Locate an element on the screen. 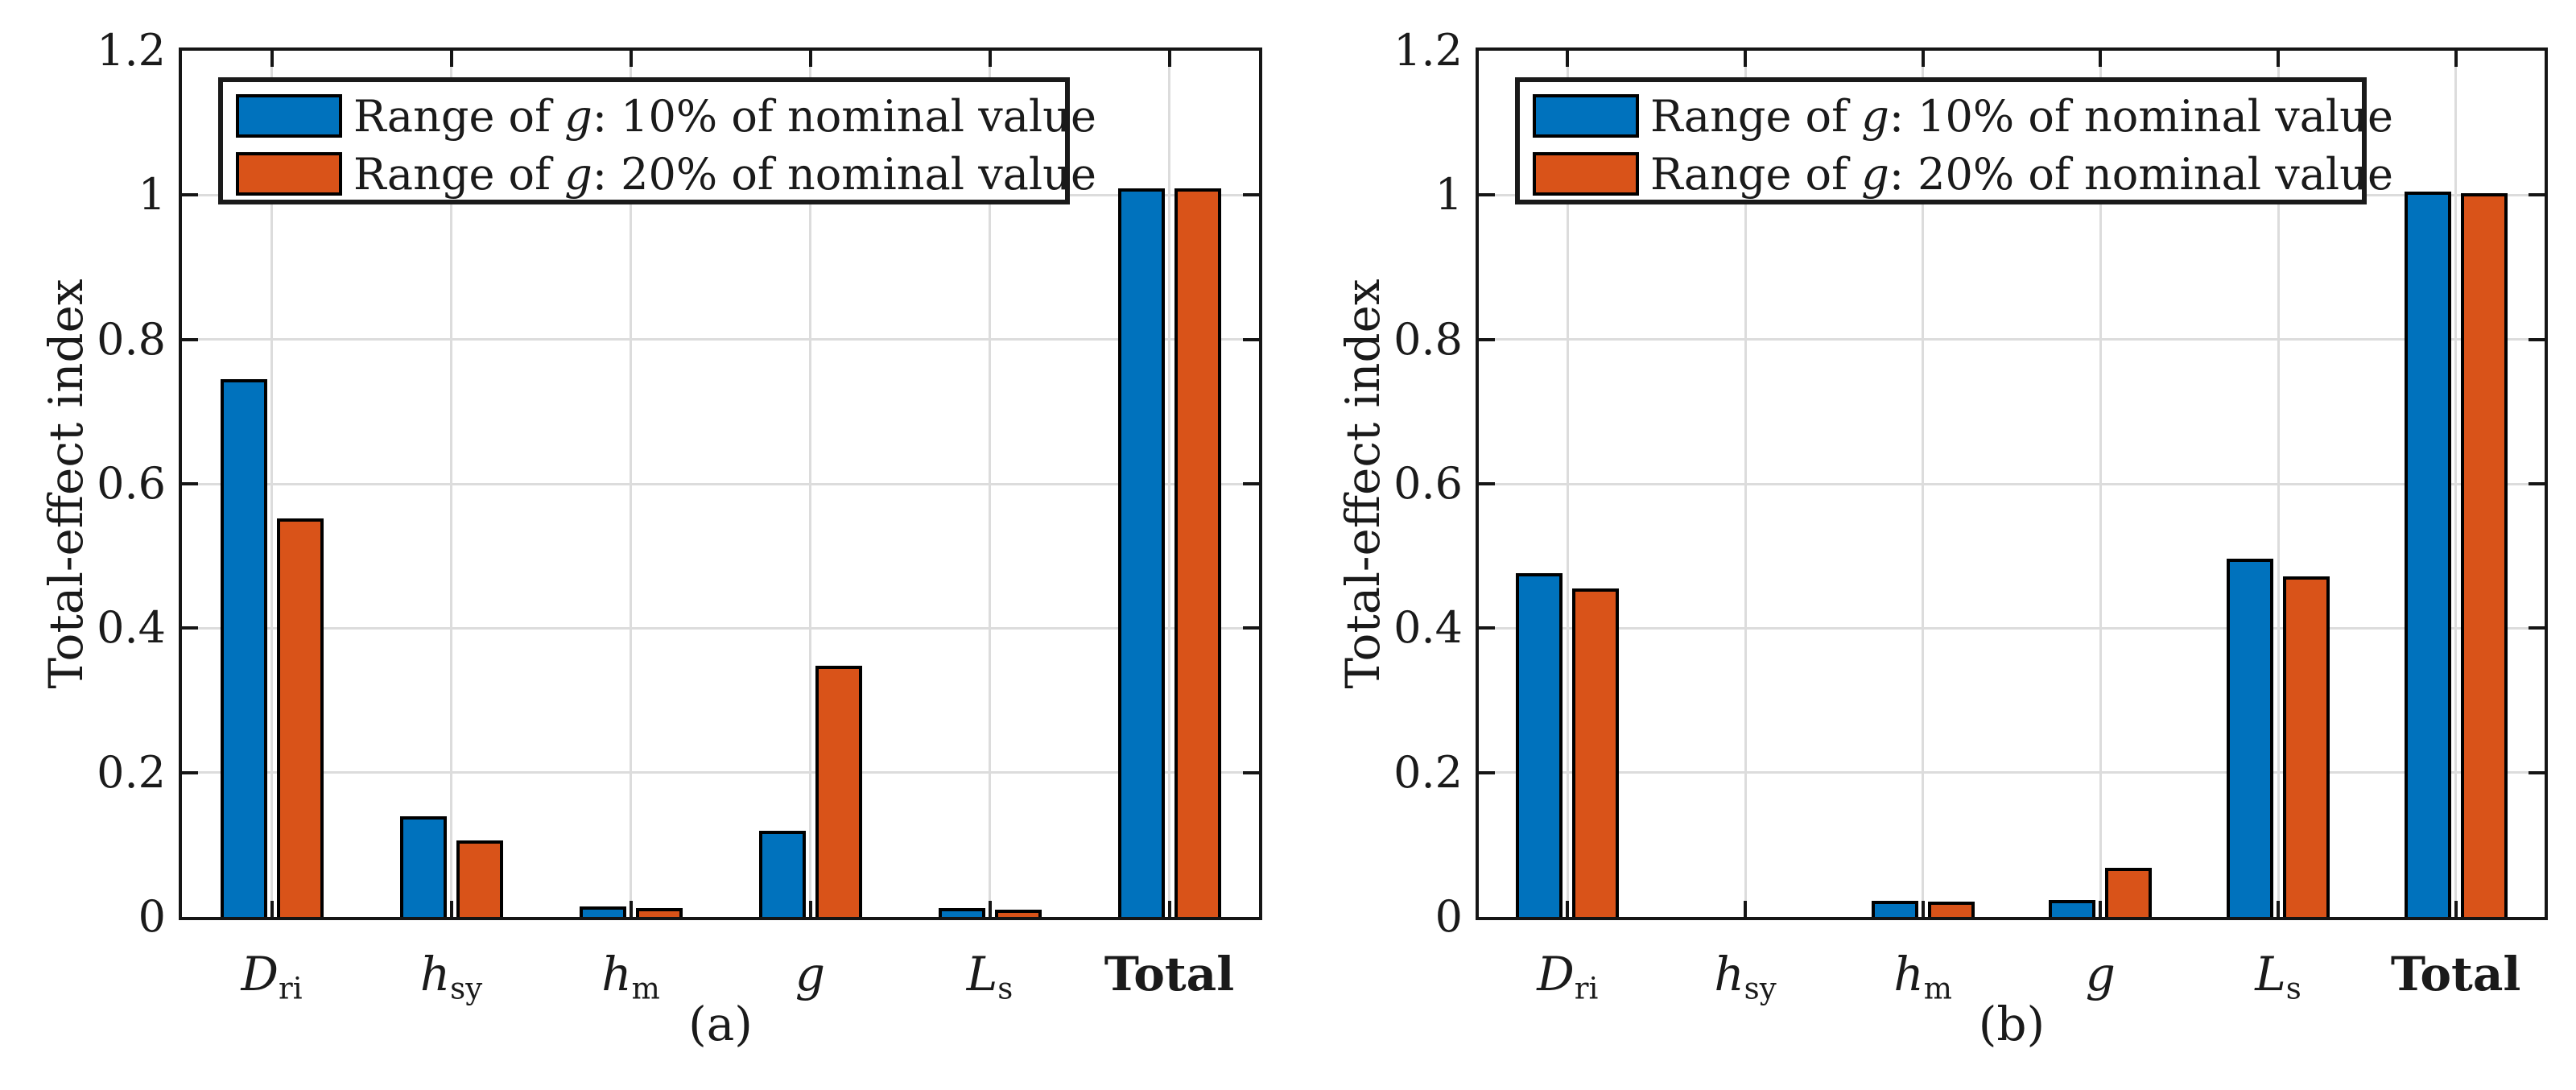 The width and height of the screenshot is (2576, 1090). bar-h_sy-20pct is located at coordinates (479, 879).